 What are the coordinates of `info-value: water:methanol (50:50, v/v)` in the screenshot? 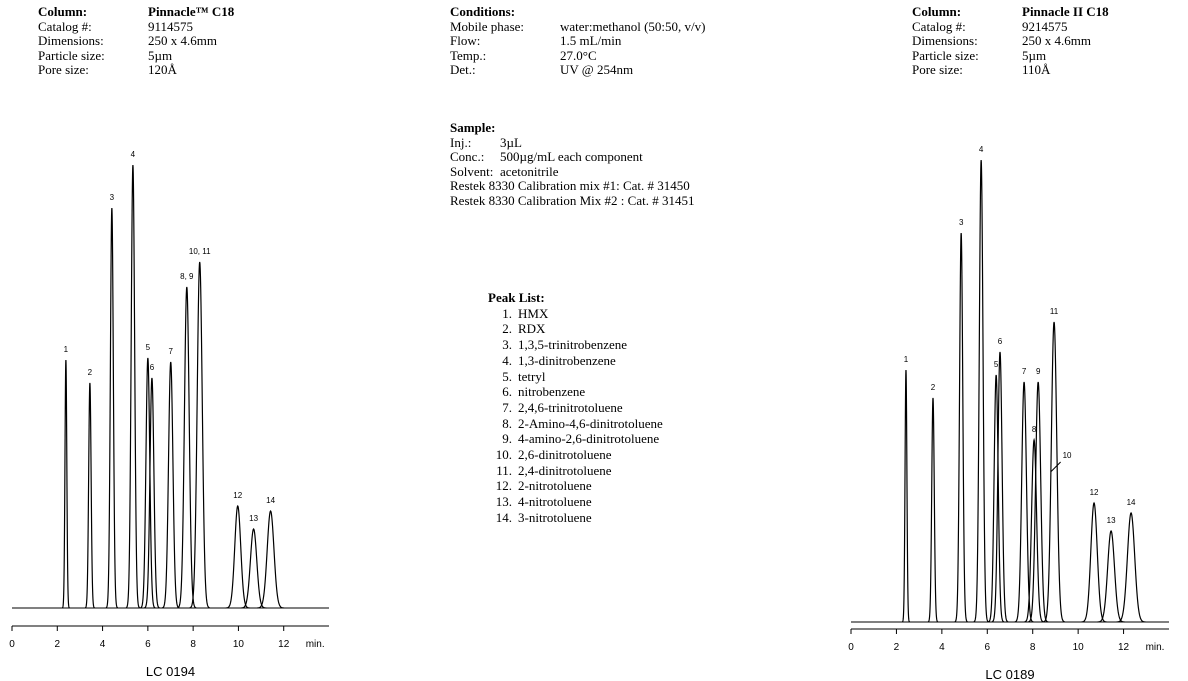 It's located at (633, 26).